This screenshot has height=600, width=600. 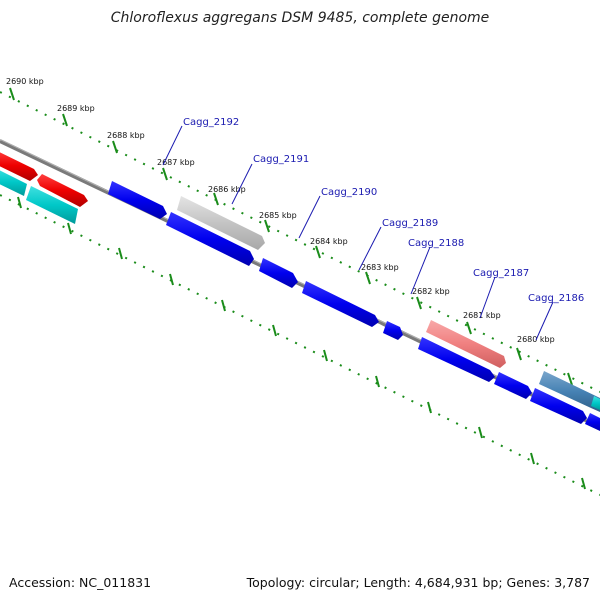 I want to click on accession-text: Accession: NC_011831, so click(x=80, y=582).